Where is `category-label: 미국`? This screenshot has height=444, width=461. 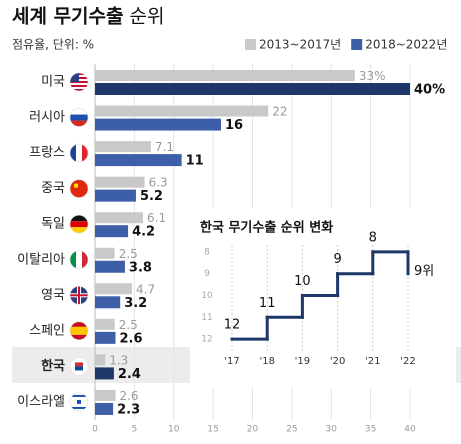
category-label: 미국 is located at coordinates (53, 82).